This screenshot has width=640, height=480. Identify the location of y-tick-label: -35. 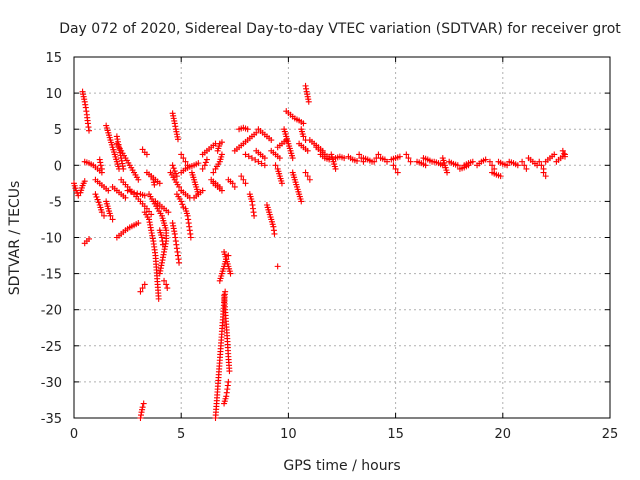
(51, 419).